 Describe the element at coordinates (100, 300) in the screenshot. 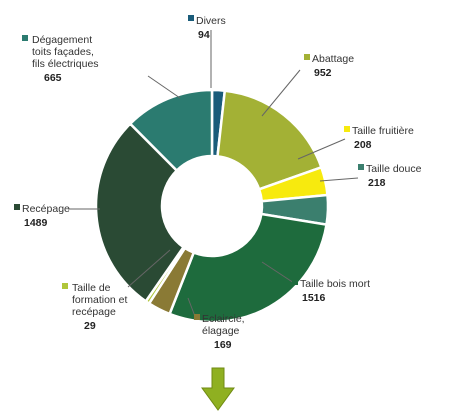

I see `slice-label-6-line-1: formation et` at that location.